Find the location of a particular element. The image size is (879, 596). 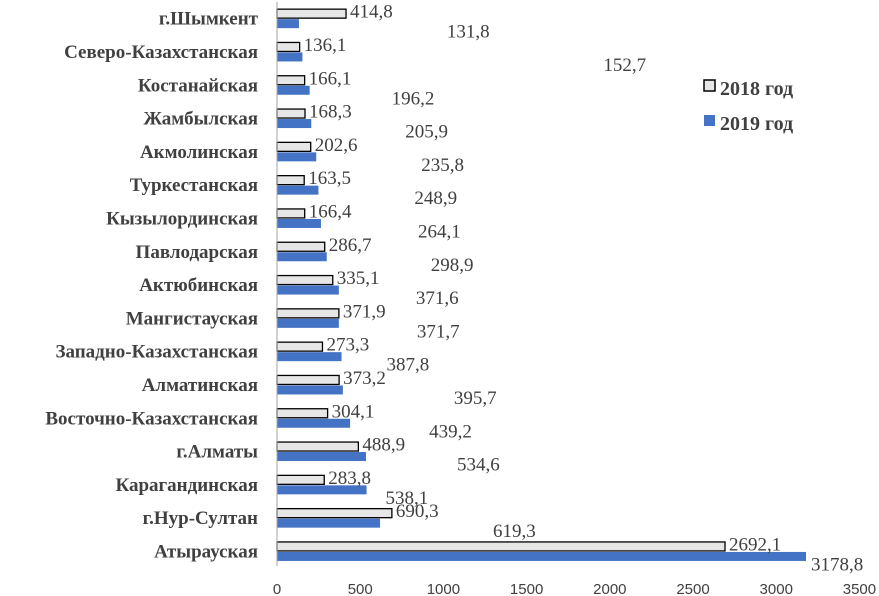

legend-label-2018: 2018 год is located at coordinates (756, 89).